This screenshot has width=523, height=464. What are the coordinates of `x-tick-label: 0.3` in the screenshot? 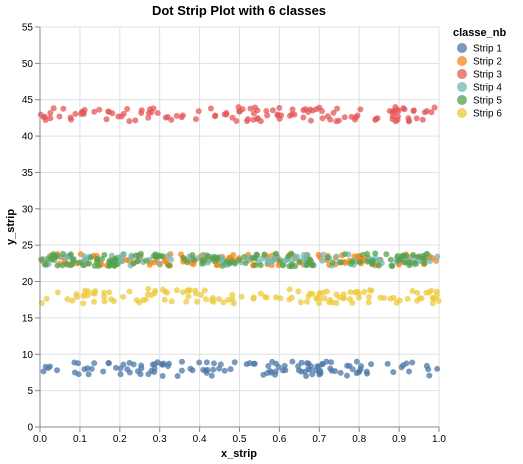 It's located at (160, 439).